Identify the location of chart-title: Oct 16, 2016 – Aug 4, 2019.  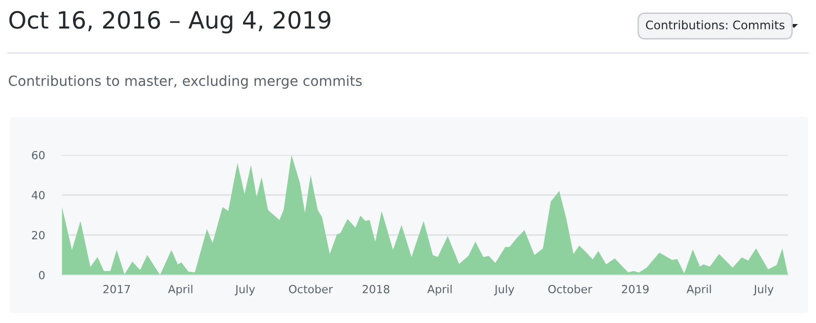
(169, 22).